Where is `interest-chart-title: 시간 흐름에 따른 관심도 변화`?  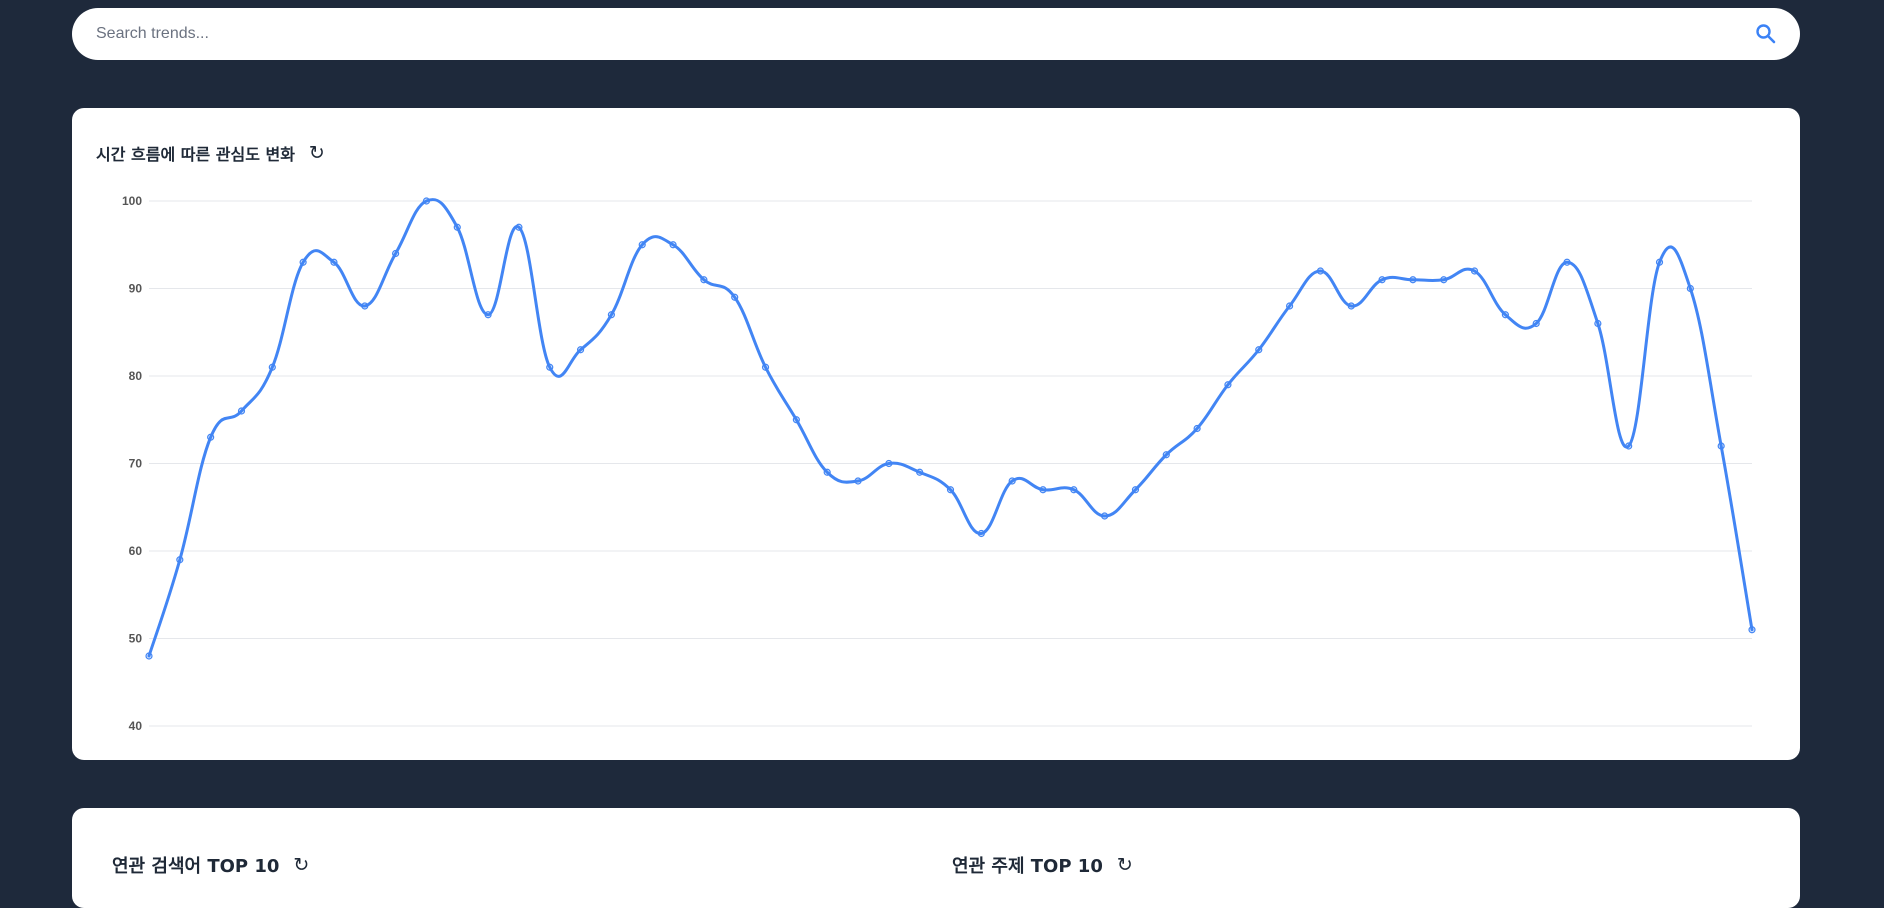 interest-chart-title: 시간 흐름에 따른 관심도 변화 is located at coordinates (195, 154).